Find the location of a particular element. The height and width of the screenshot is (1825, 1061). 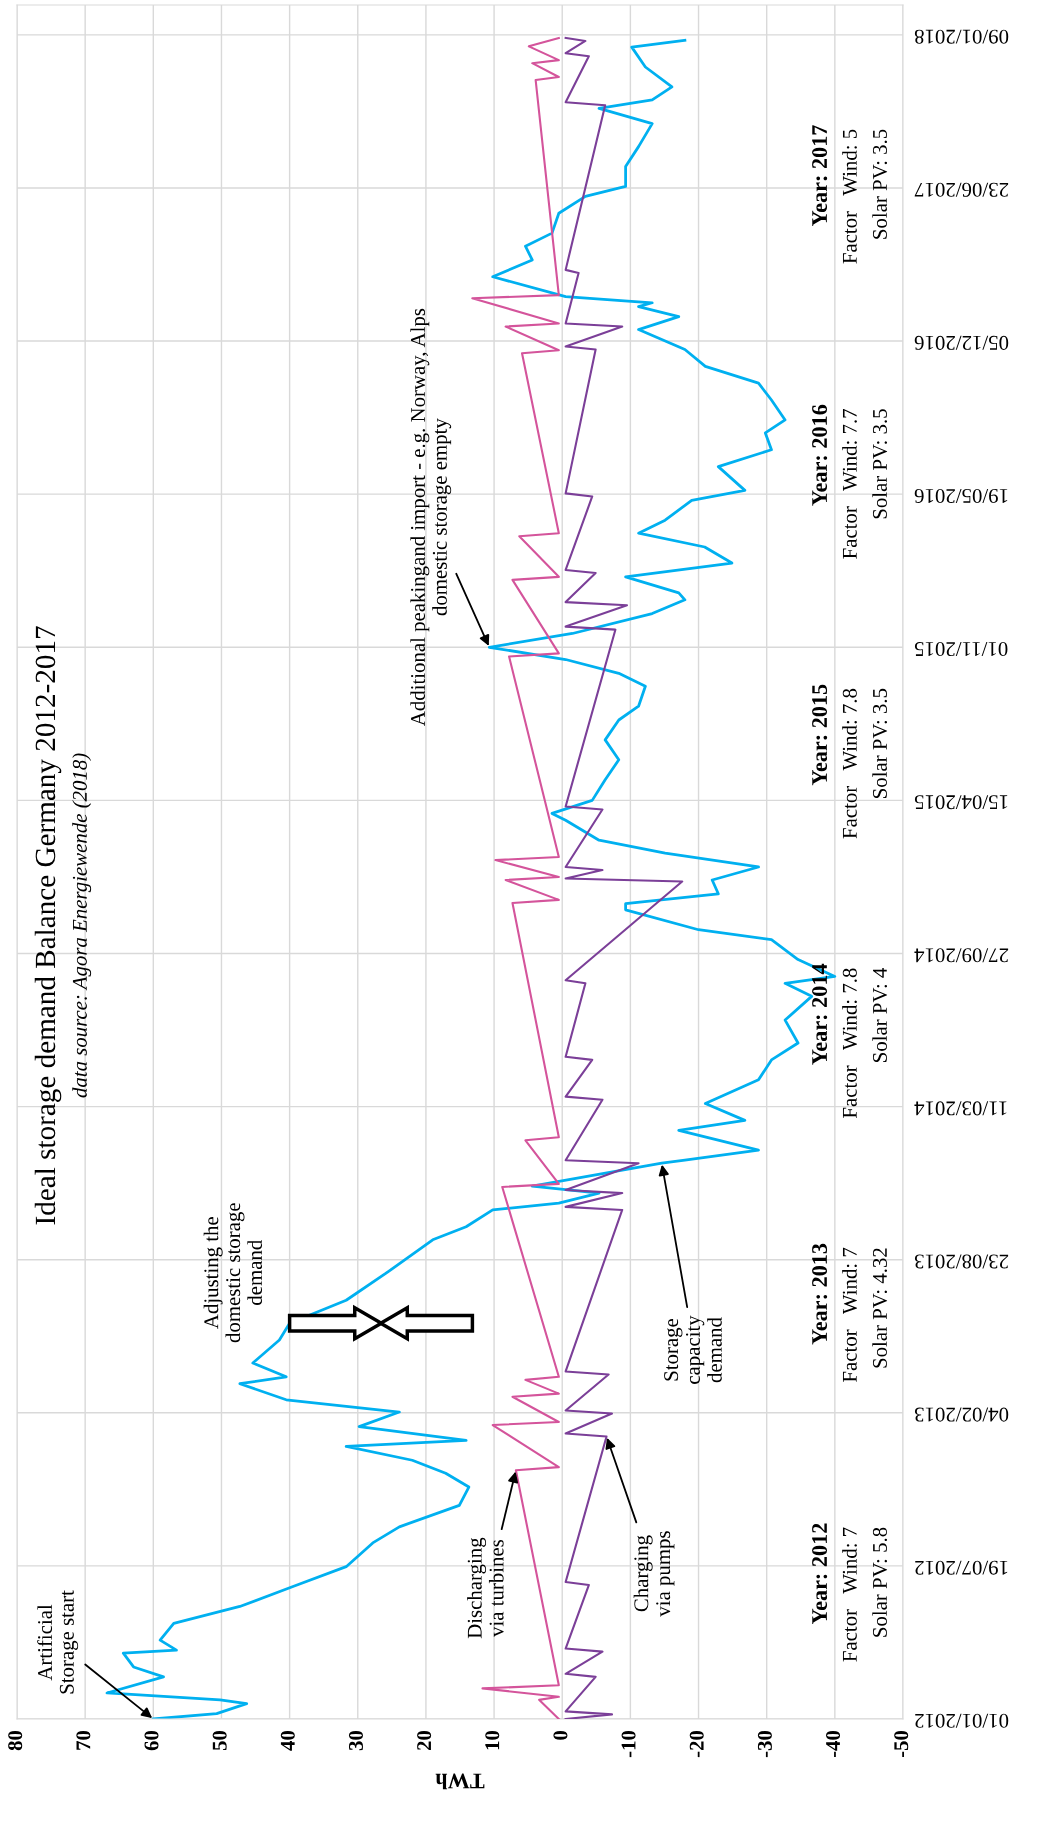

annotation: Adjusting the domestic storage demand is located at coordinates (233, 1273).